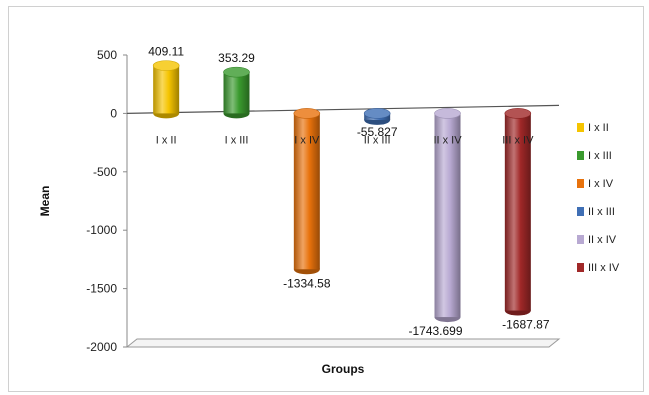 This screenshot has height=395, width=649. What do you see at coordinates (113, 113) in the screenshot?
I see `y-tick-label: 0` at bounding box center [113, 113].